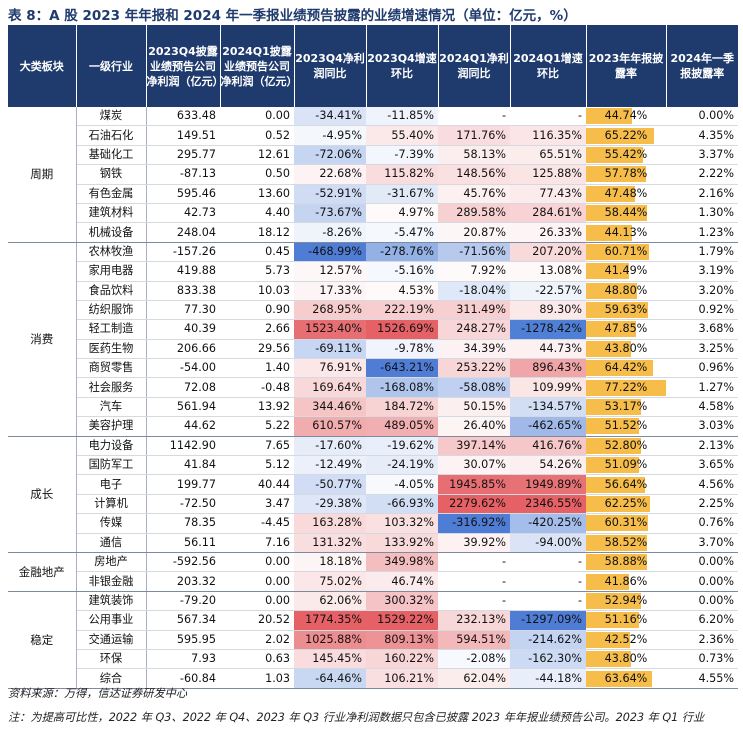  What do you see at coordinates (111, 407) in the screenshot?
I see `industry-cell: 汽车` at bounding box center [111, 407].